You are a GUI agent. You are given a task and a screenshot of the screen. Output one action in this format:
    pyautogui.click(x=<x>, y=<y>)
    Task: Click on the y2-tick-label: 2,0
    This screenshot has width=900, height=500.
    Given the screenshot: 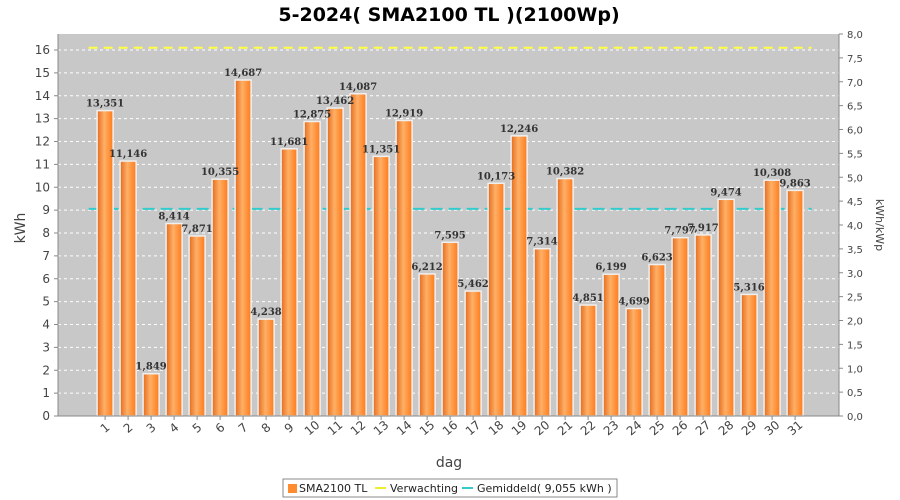 What is the action you would take?
    pyautogui.click(x=855, y=322)
    